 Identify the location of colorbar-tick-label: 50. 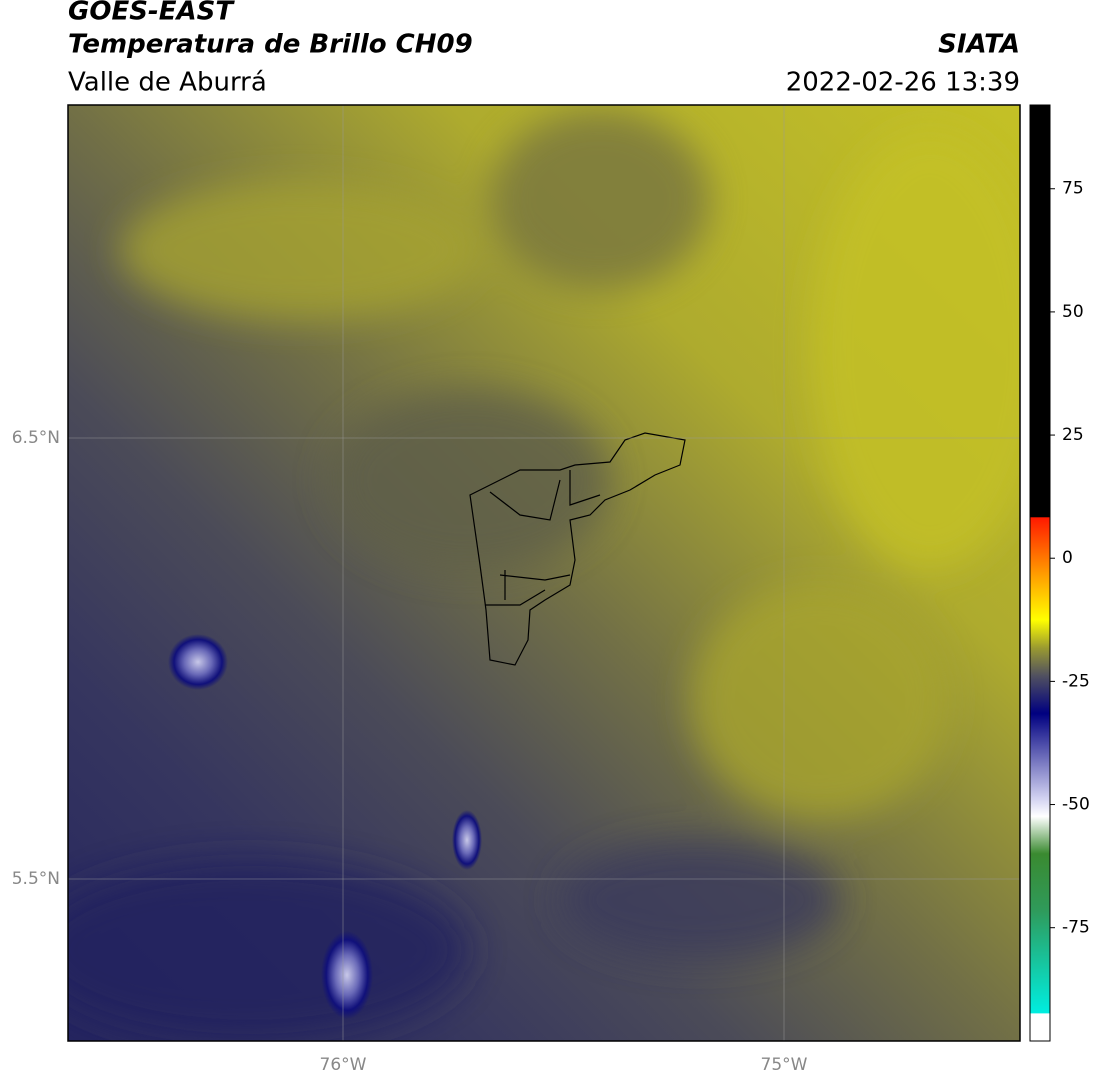
(1073, 312).